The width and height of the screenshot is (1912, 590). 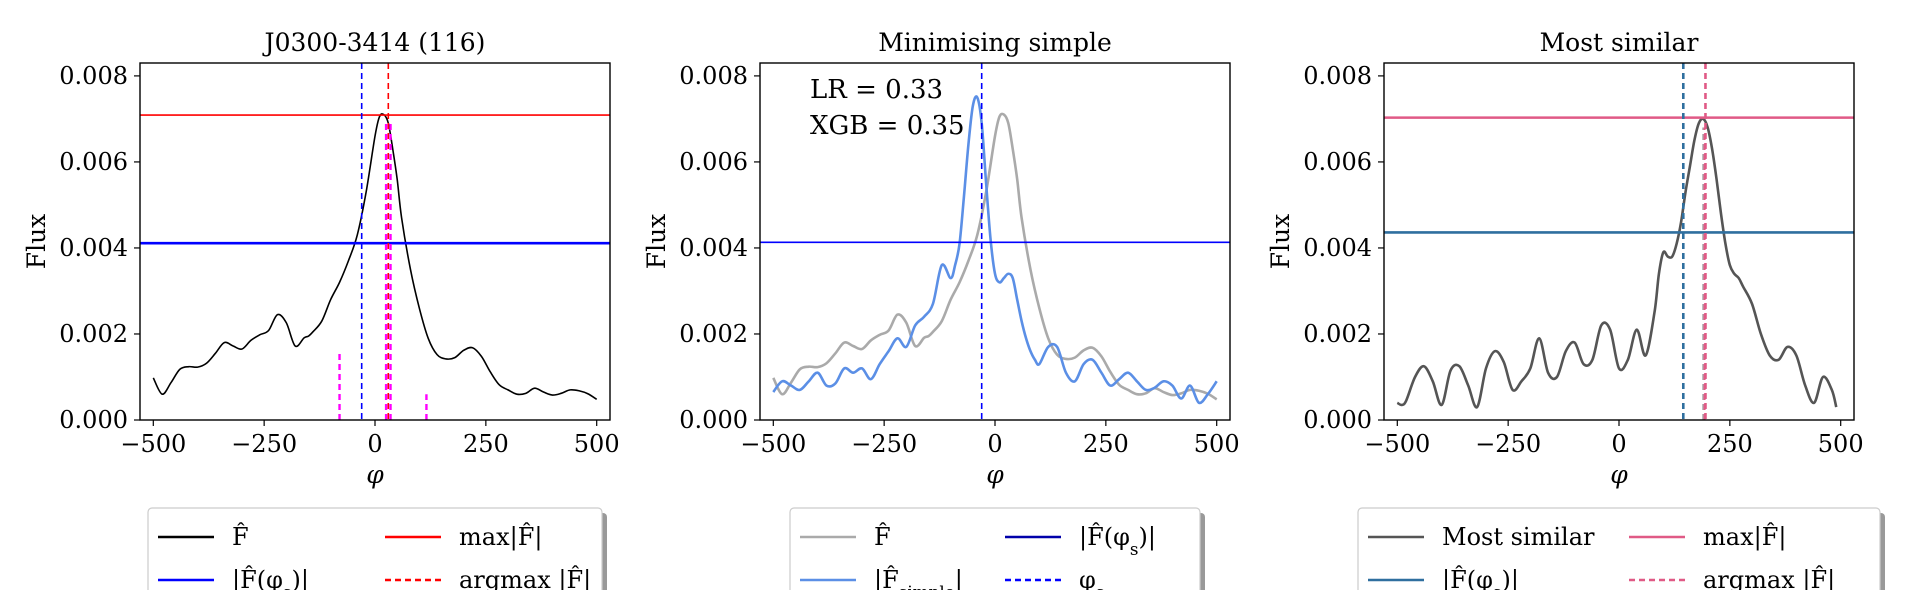 I want to click on legend-label: φs, so click(x=1091, y=578).